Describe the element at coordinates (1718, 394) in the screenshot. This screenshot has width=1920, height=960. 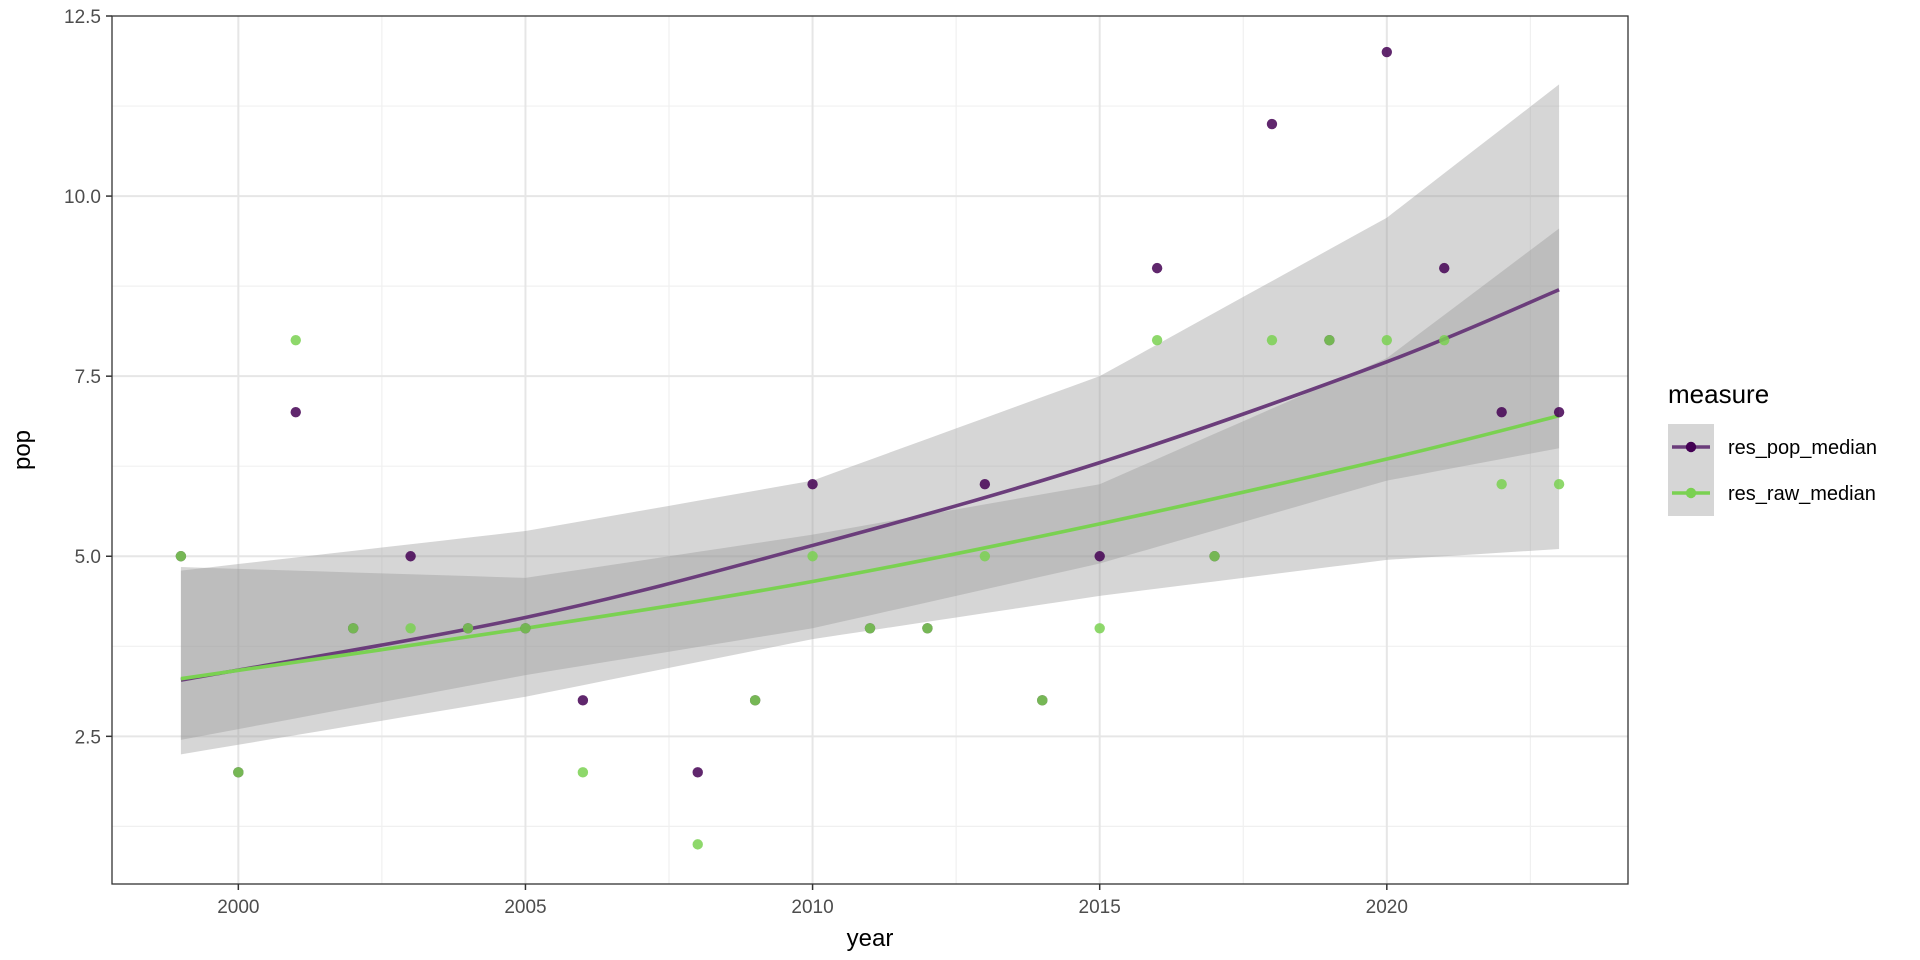
I see `legend-title: measure` at that location.